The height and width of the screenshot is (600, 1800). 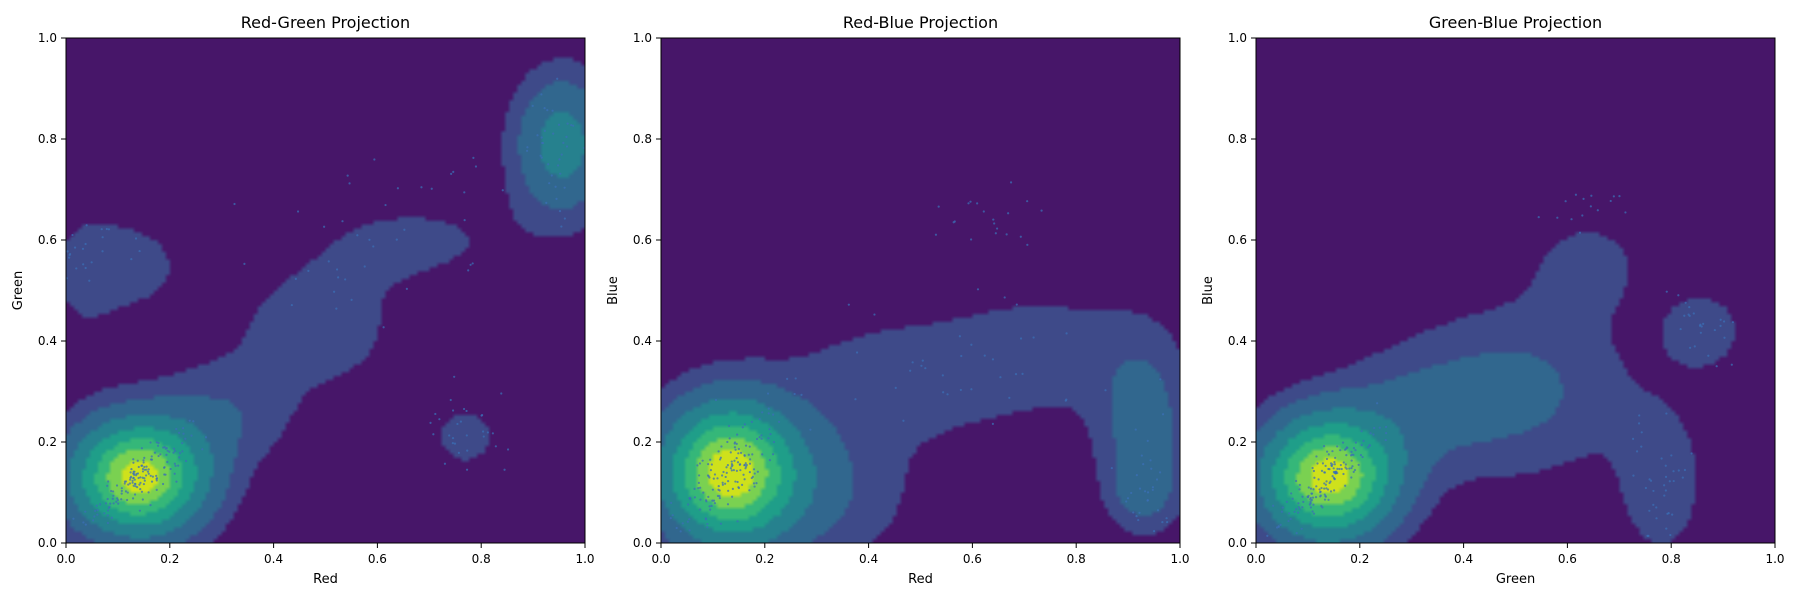 What do you see at coordinates (920, 579) in the screenshot?
I see `x-axis-label: Red` at bounding box center [920, 579].